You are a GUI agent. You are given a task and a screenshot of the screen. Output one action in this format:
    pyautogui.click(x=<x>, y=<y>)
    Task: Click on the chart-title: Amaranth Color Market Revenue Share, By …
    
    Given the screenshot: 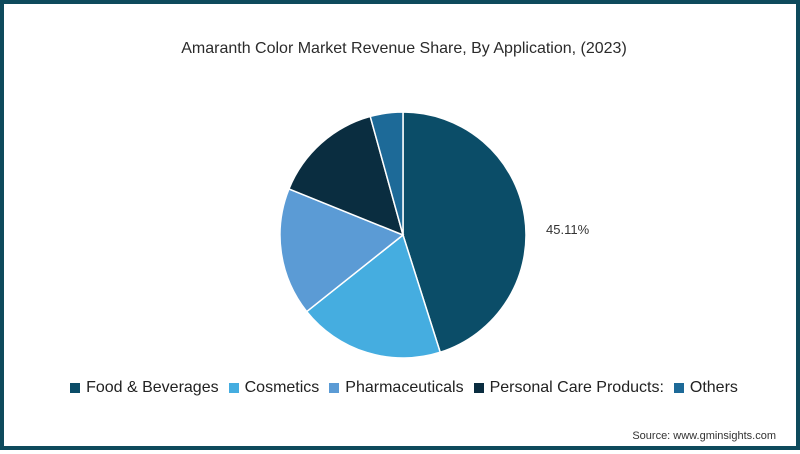 What is the action you would take?
    pyautogui.click(x=404, y=48)
    